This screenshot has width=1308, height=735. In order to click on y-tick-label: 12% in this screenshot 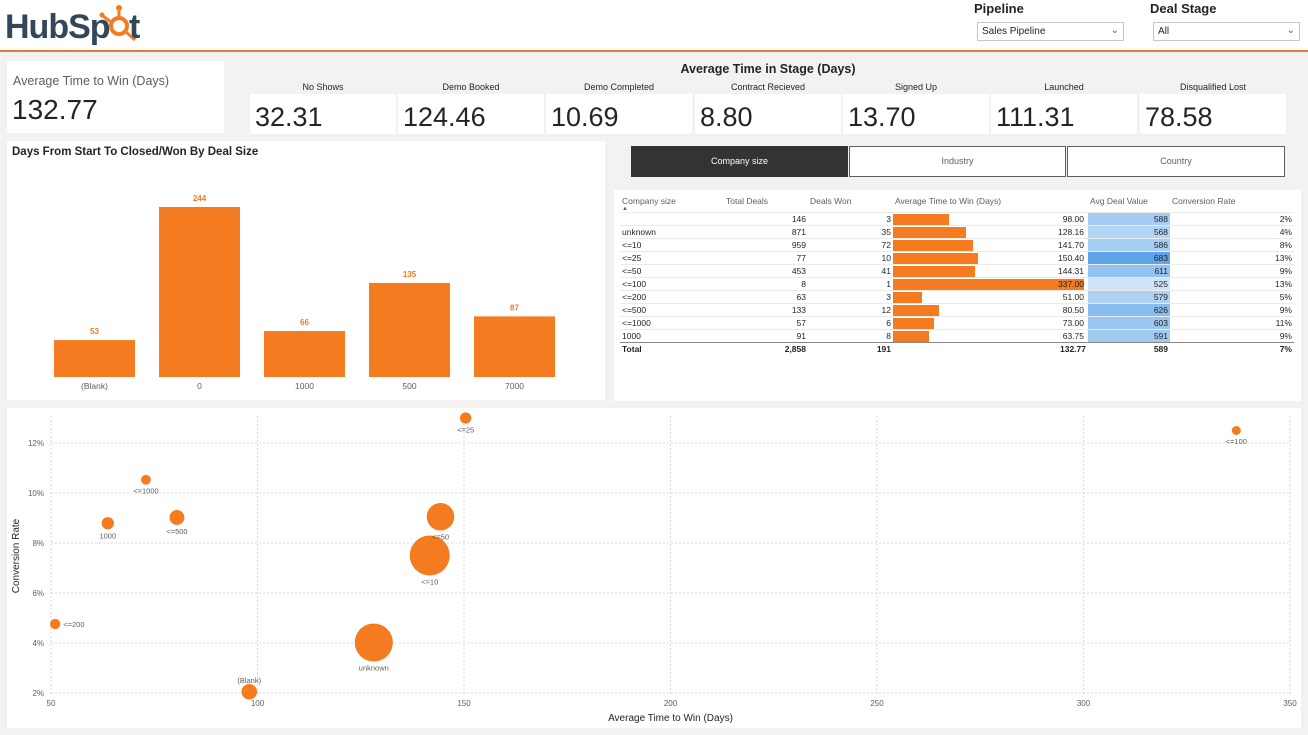, I will do `click(36, 443)`.